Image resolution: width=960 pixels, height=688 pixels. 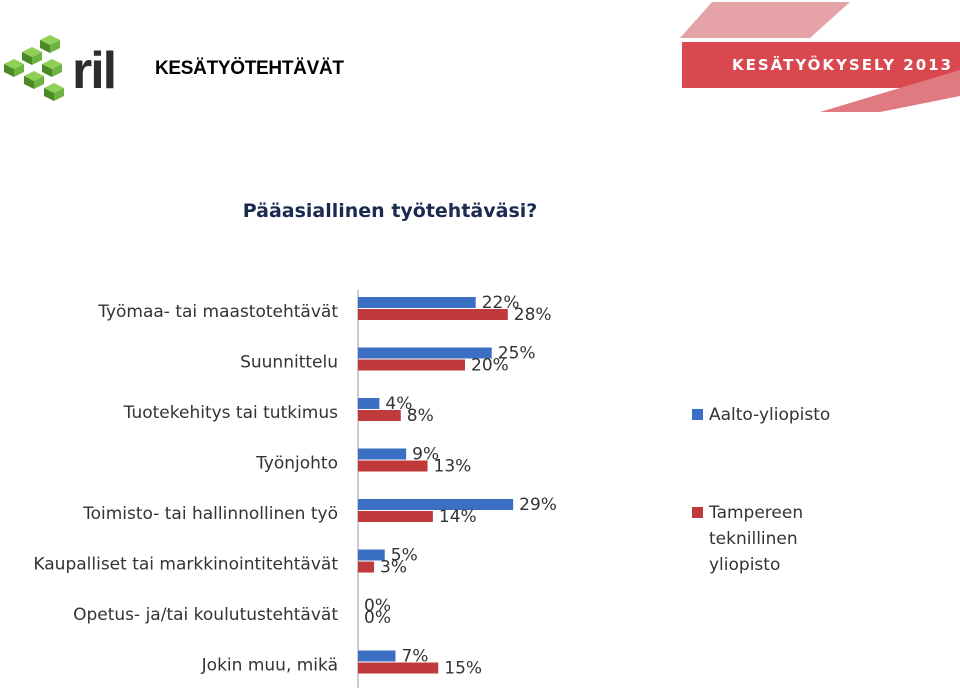 What do you see at coordinates (231, 413) in the screenshot?
I see `category-label: Tuotekehitys tai tutkimus` at bounding box center [231, 413].